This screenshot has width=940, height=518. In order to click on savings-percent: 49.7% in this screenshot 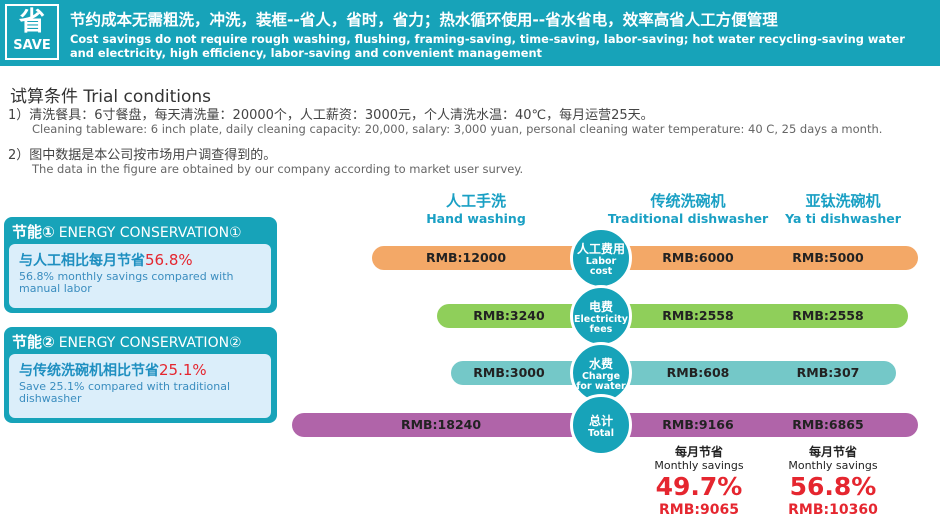, I will do `click(699, 486)`.